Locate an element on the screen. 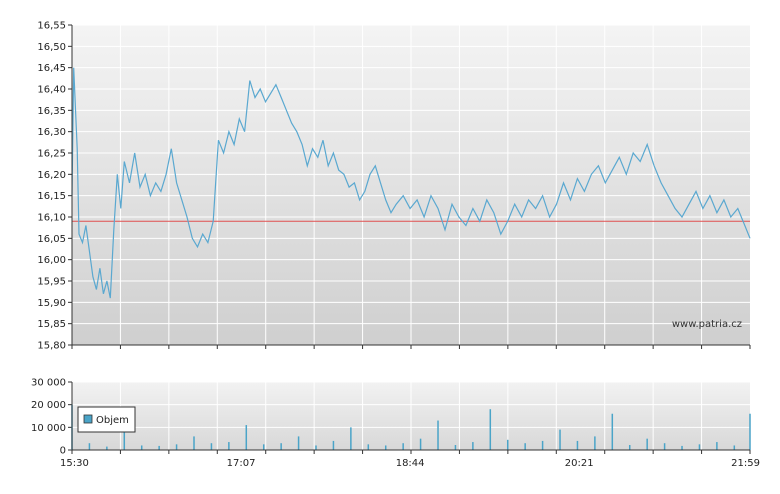 Image resolution: width=780 pixels, height=494 pixels. x-tick-label: 20:21 is located at coordinates (579, 463).